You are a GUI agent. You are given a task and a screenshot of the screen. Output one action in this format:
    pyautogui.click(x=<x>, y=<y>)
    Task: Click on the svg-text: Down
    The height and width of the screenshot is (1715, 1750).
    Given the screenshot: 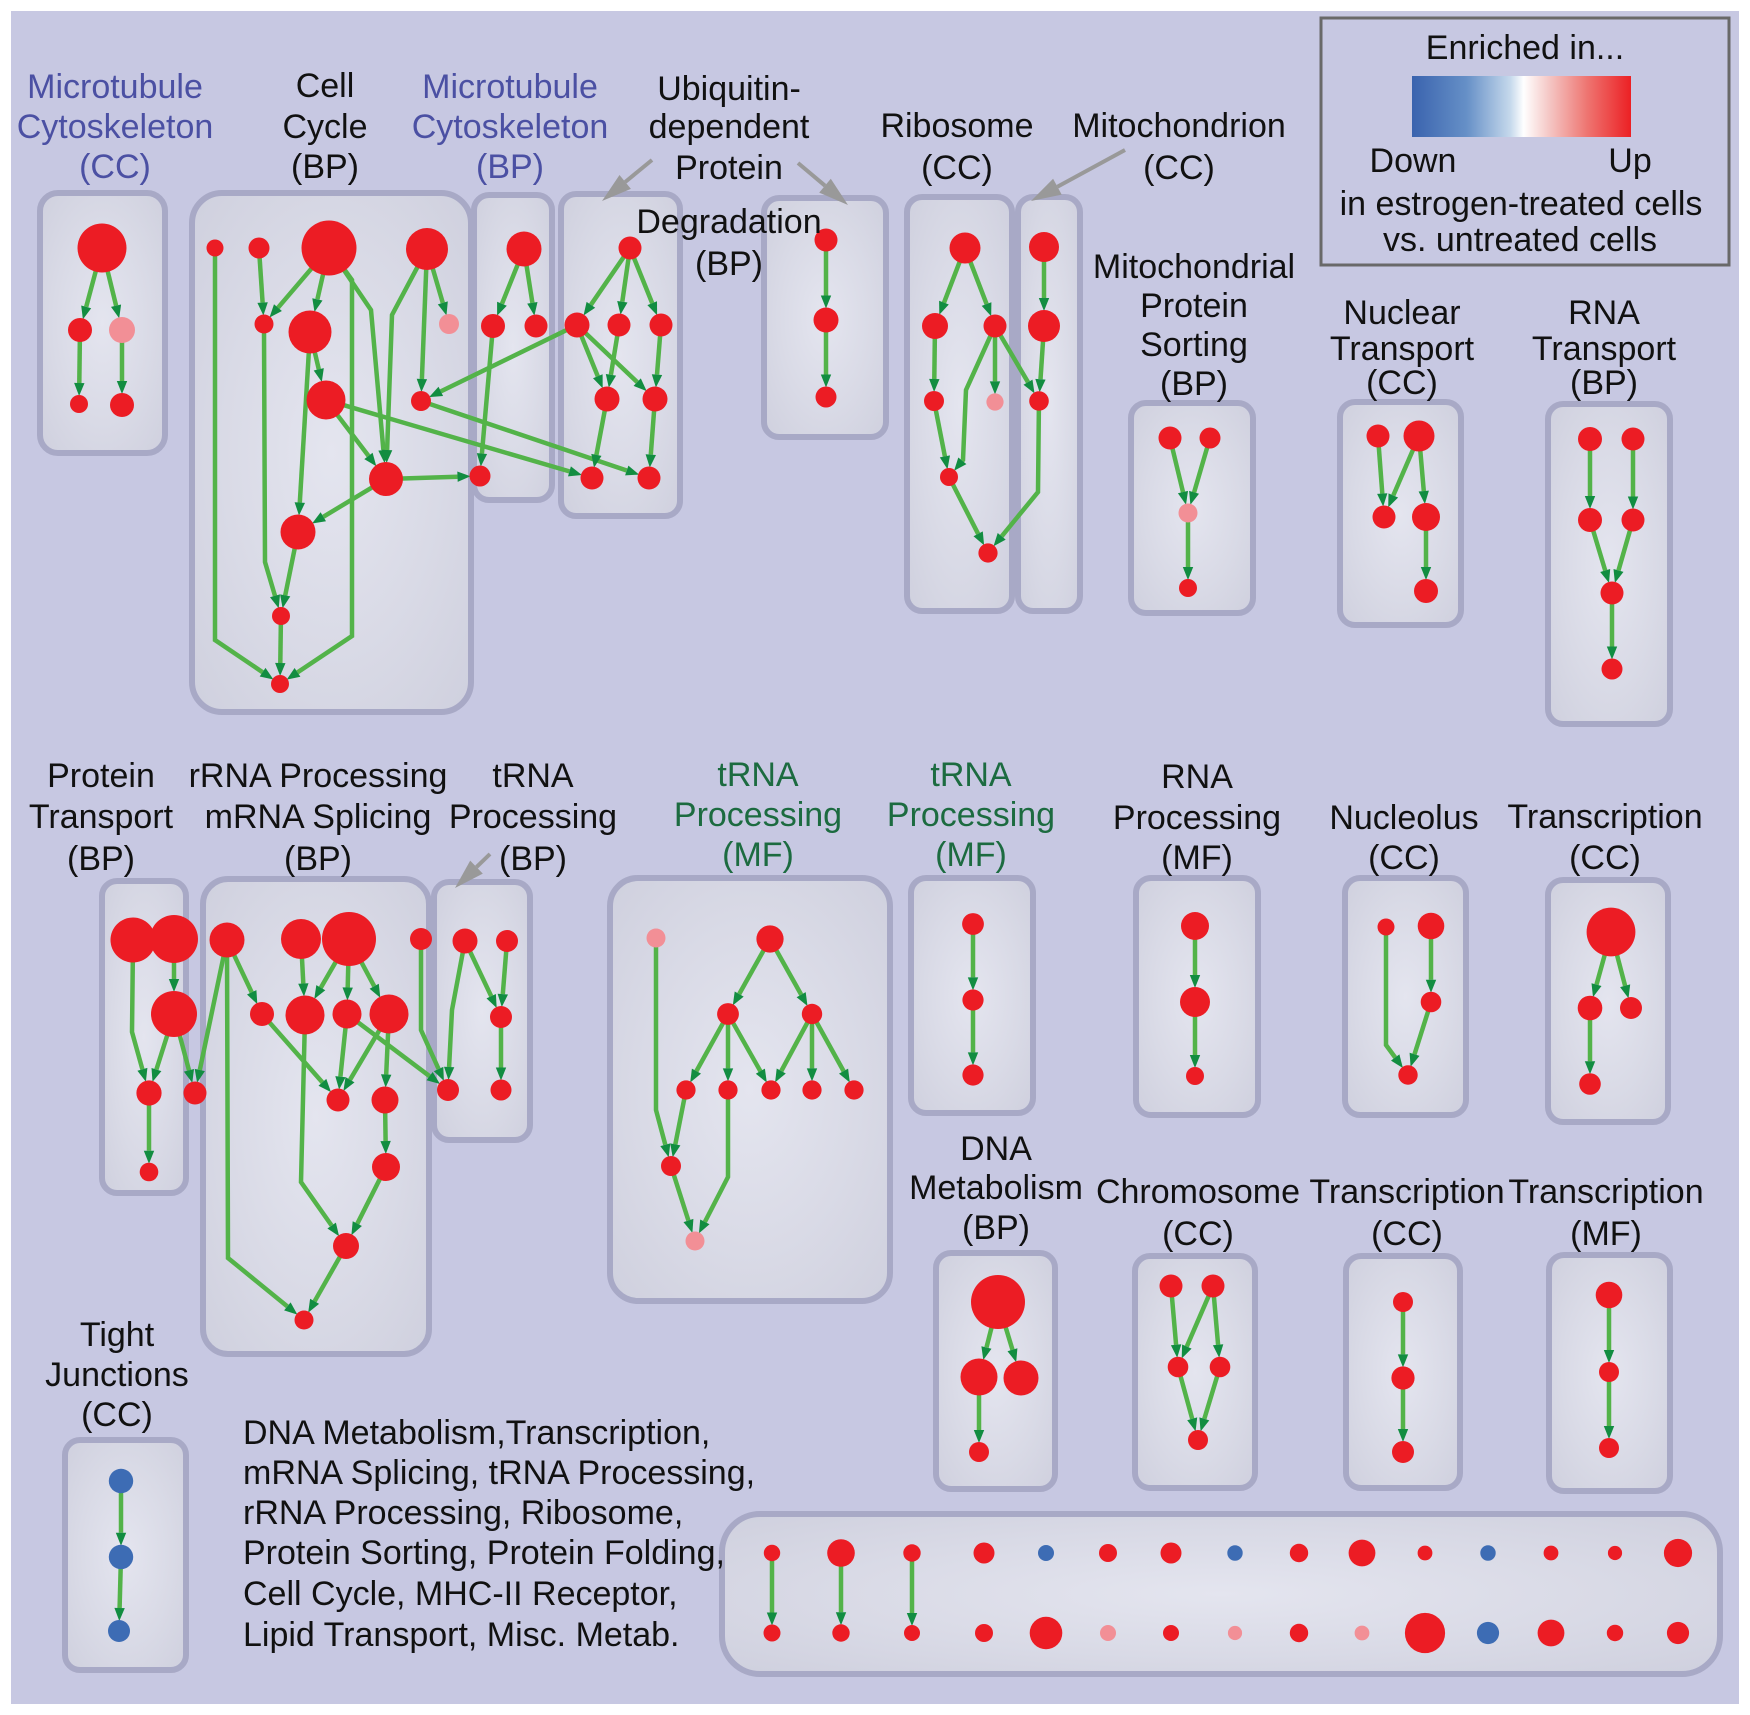 What is the action you would take?
    pyautogui.click(x=1413, y=161)
    